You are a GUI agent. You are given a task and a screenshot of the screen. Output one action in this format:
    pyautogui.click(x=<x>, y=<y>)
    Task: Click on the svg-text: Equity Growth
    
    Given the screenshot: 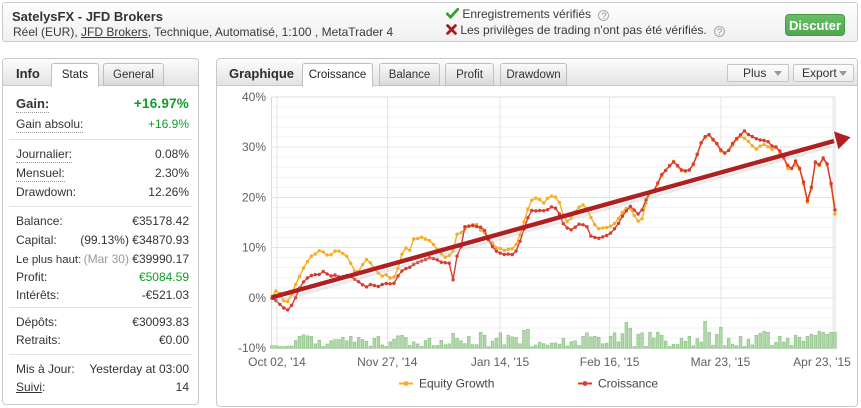 What is the action you would take?
    pyautogui.click(x=456, y=384)
    